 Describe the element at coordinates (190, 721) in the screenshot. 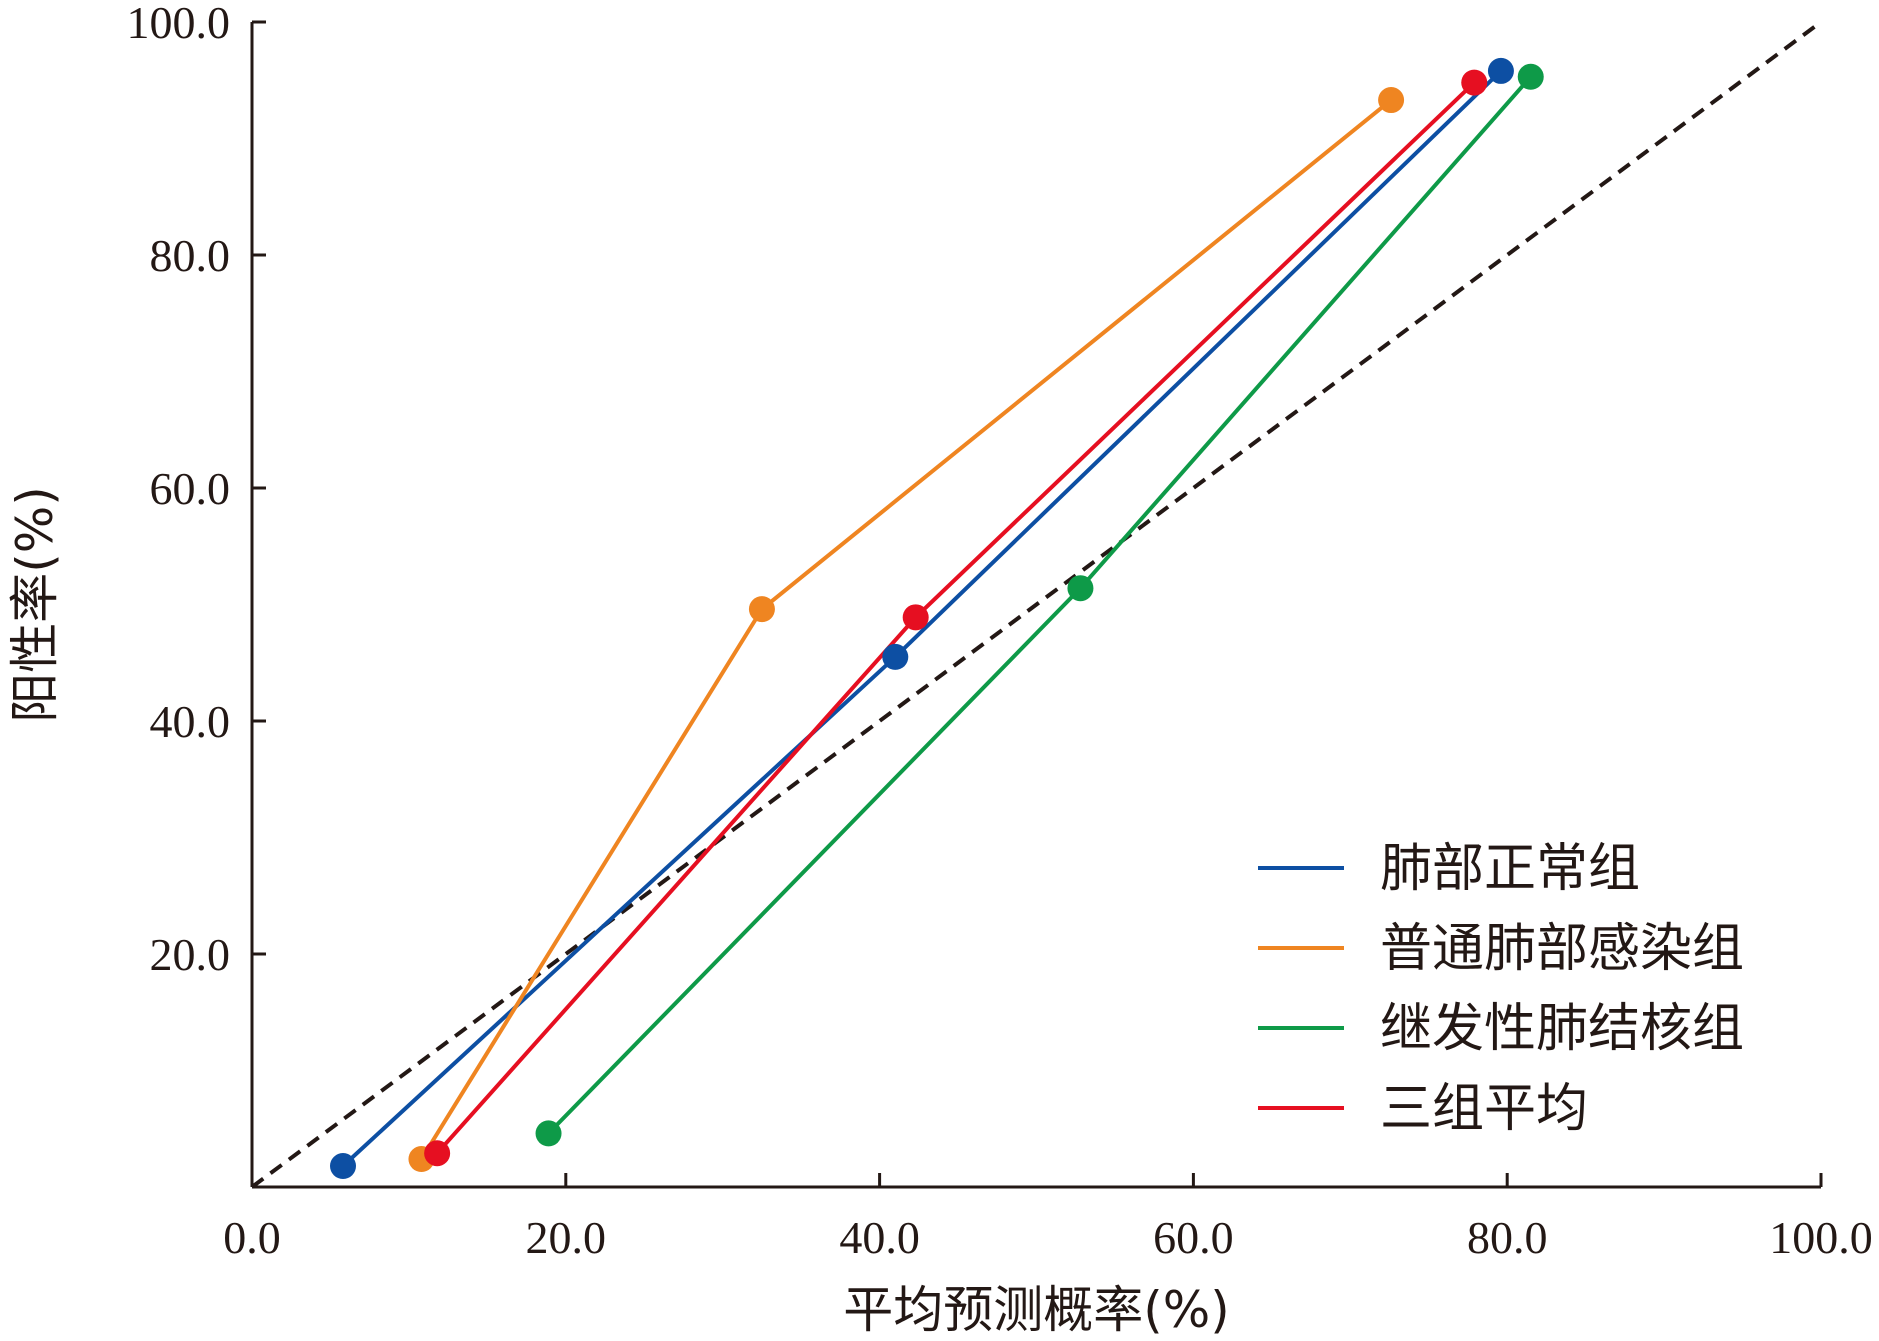

I see `y-tick-label: 40.0` at that location.